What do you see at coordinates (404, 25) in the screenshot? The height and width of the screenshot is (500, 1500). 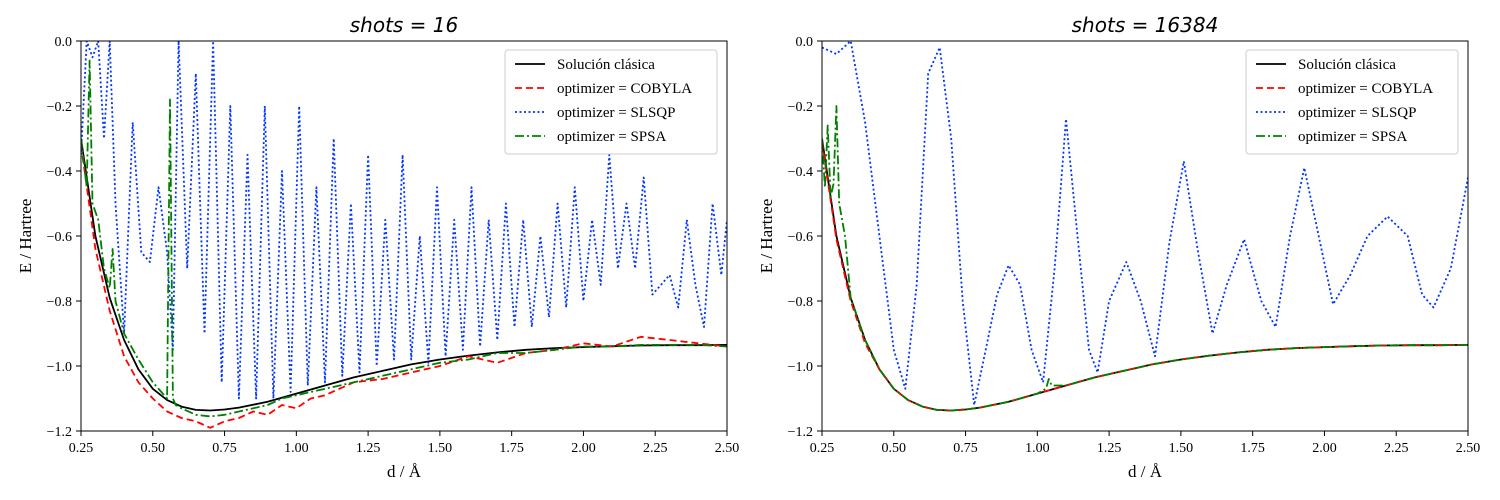 I see `chart-title: shots = 16` at bounding box center [404, 25].